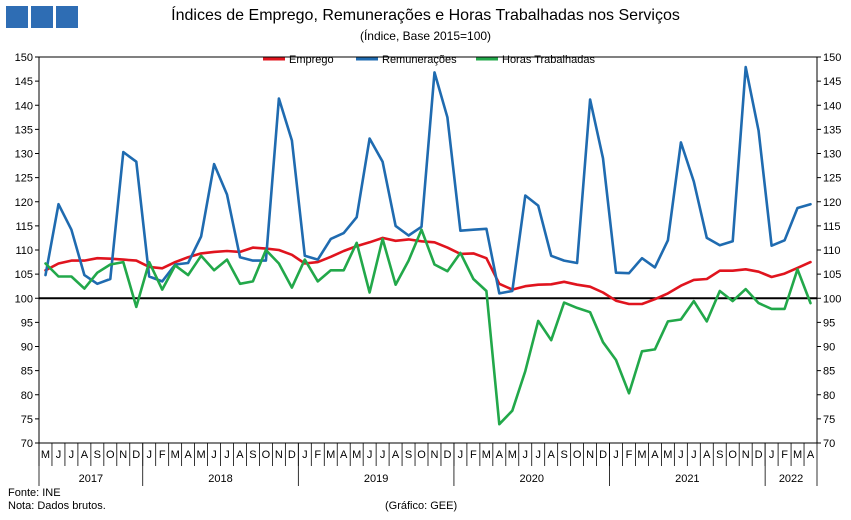 The width and height of the screenshot is (851, 520). Describe the element at coordinates (829, 372) in the screenshot. I see `y-tick-label-right: 85` at that location.